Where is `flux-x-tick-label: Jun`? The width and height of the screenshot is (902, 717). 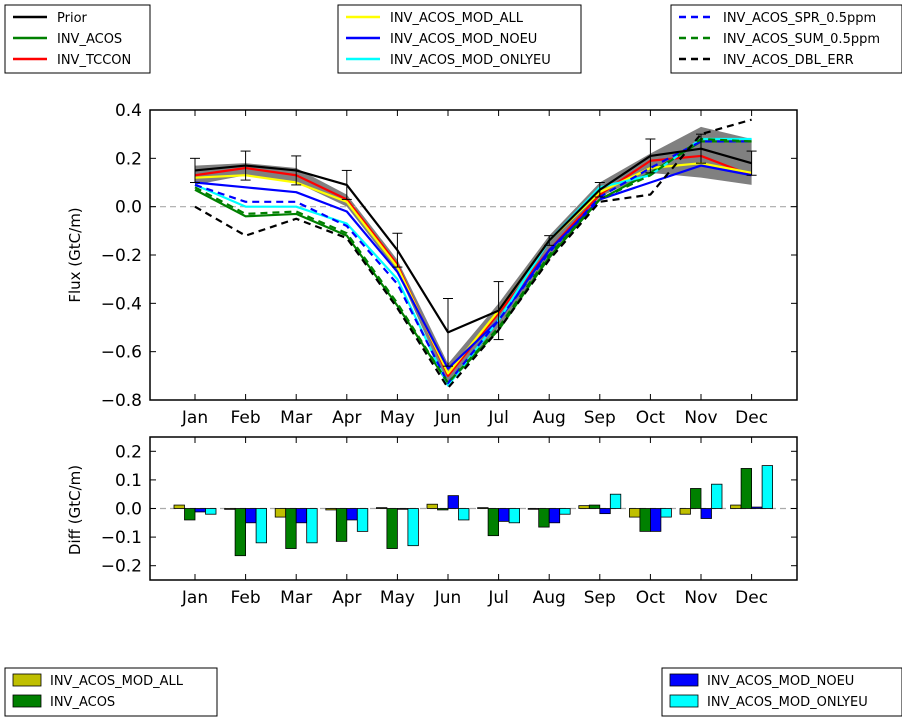
flux-x-tick-label: Jun is located at coordinates (448, 418).